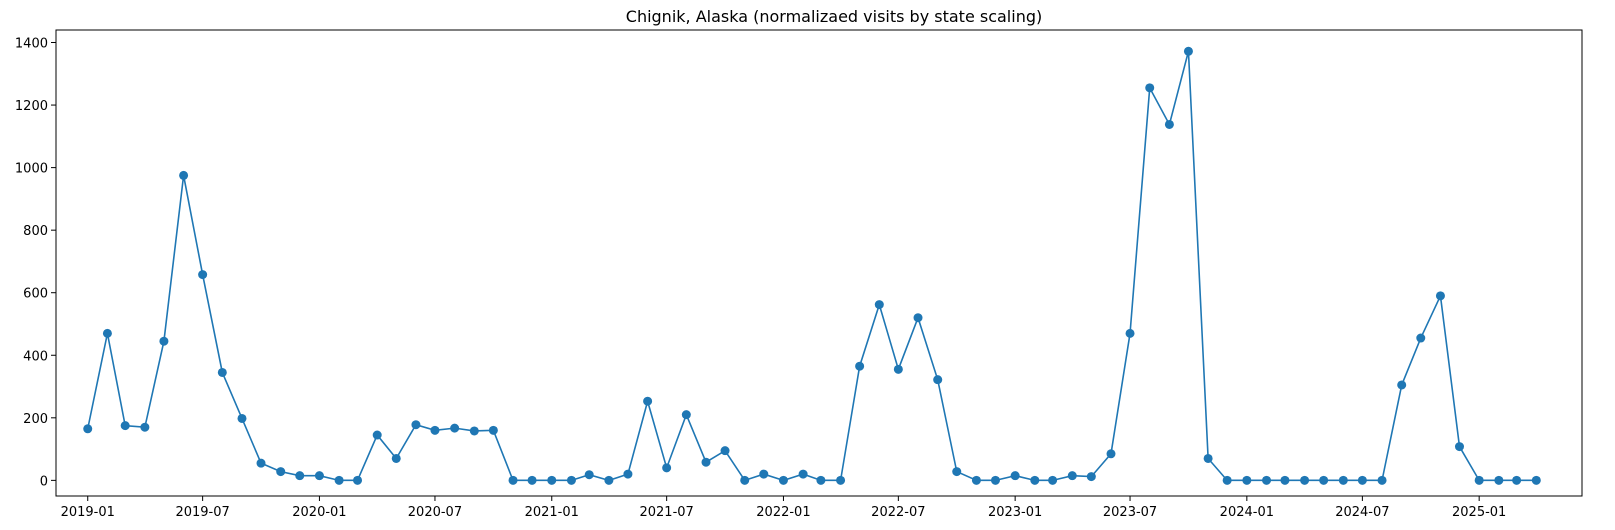 This screenshot has width=1615, height=530. What do you see at coordinates (31, 106) in the screenshot?
I see `y-tick-label: 1200` at bounding box center [31, 106].